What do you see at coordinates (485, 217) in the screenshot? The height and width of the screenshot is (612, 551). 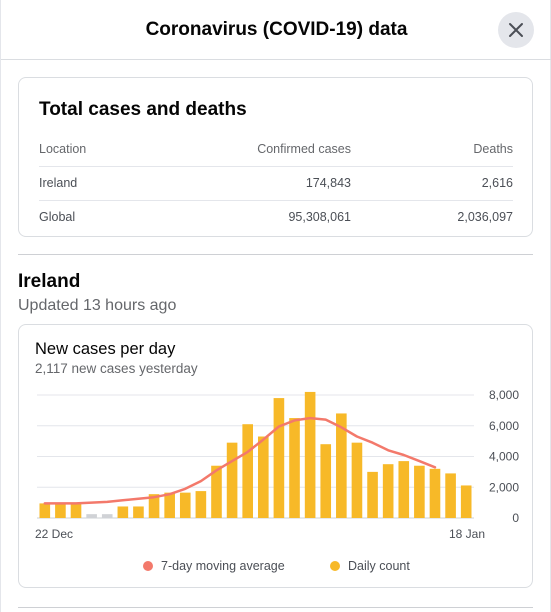 I see `deaths-cell: 2,036,097` at bounding box center [485, 217].